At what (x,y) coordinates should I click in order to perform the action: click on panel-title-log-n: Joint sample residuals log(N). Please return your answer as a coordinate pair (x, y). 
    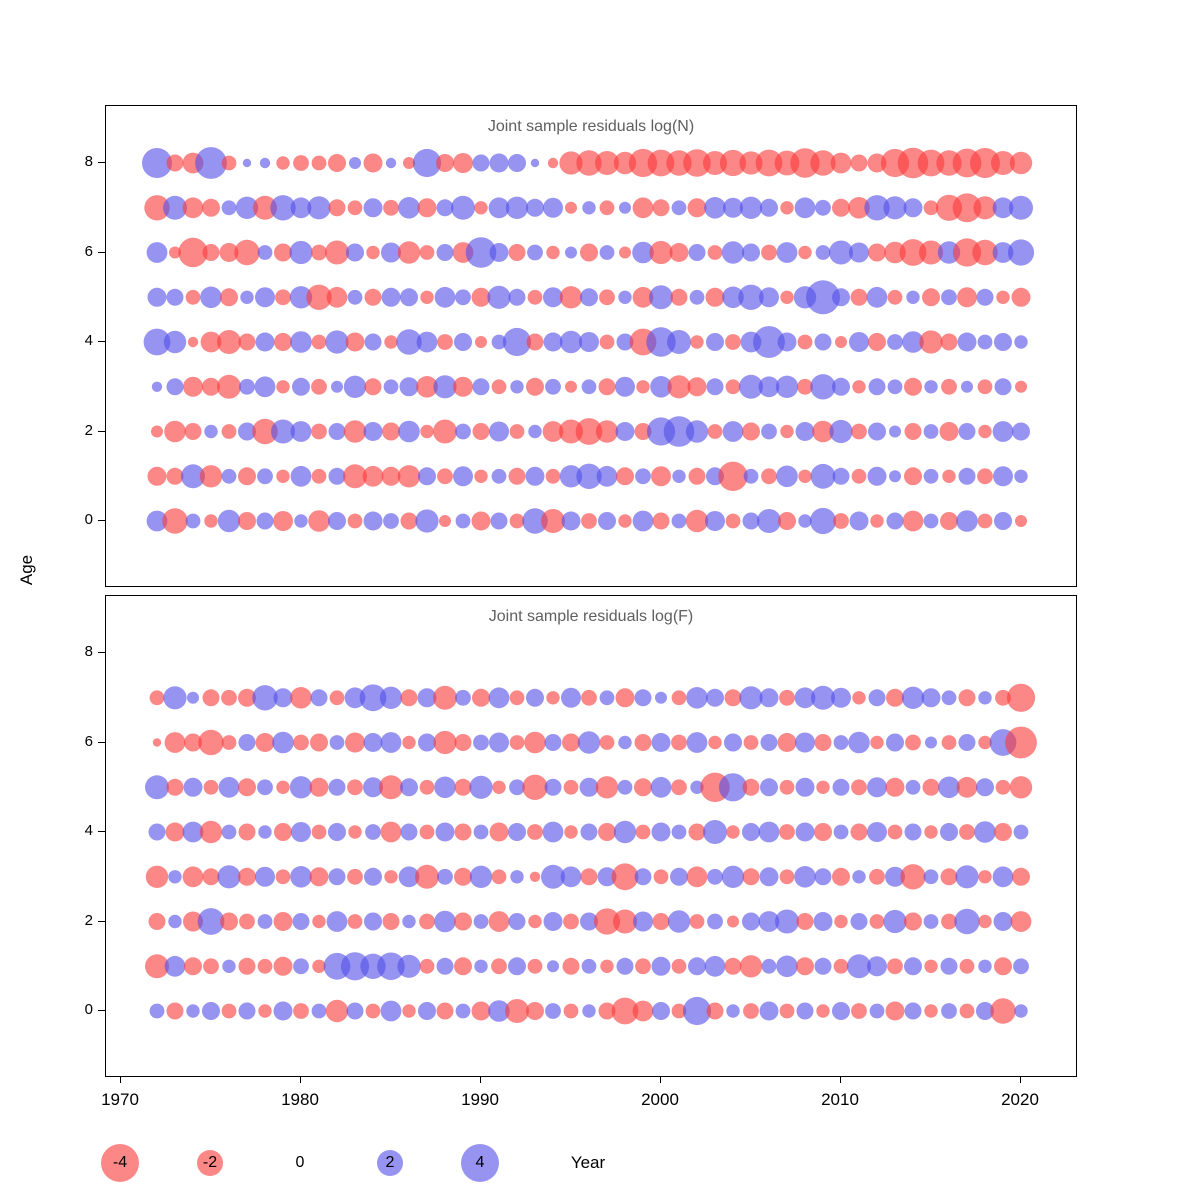
    Looking at the image, I should click on (591, 126).